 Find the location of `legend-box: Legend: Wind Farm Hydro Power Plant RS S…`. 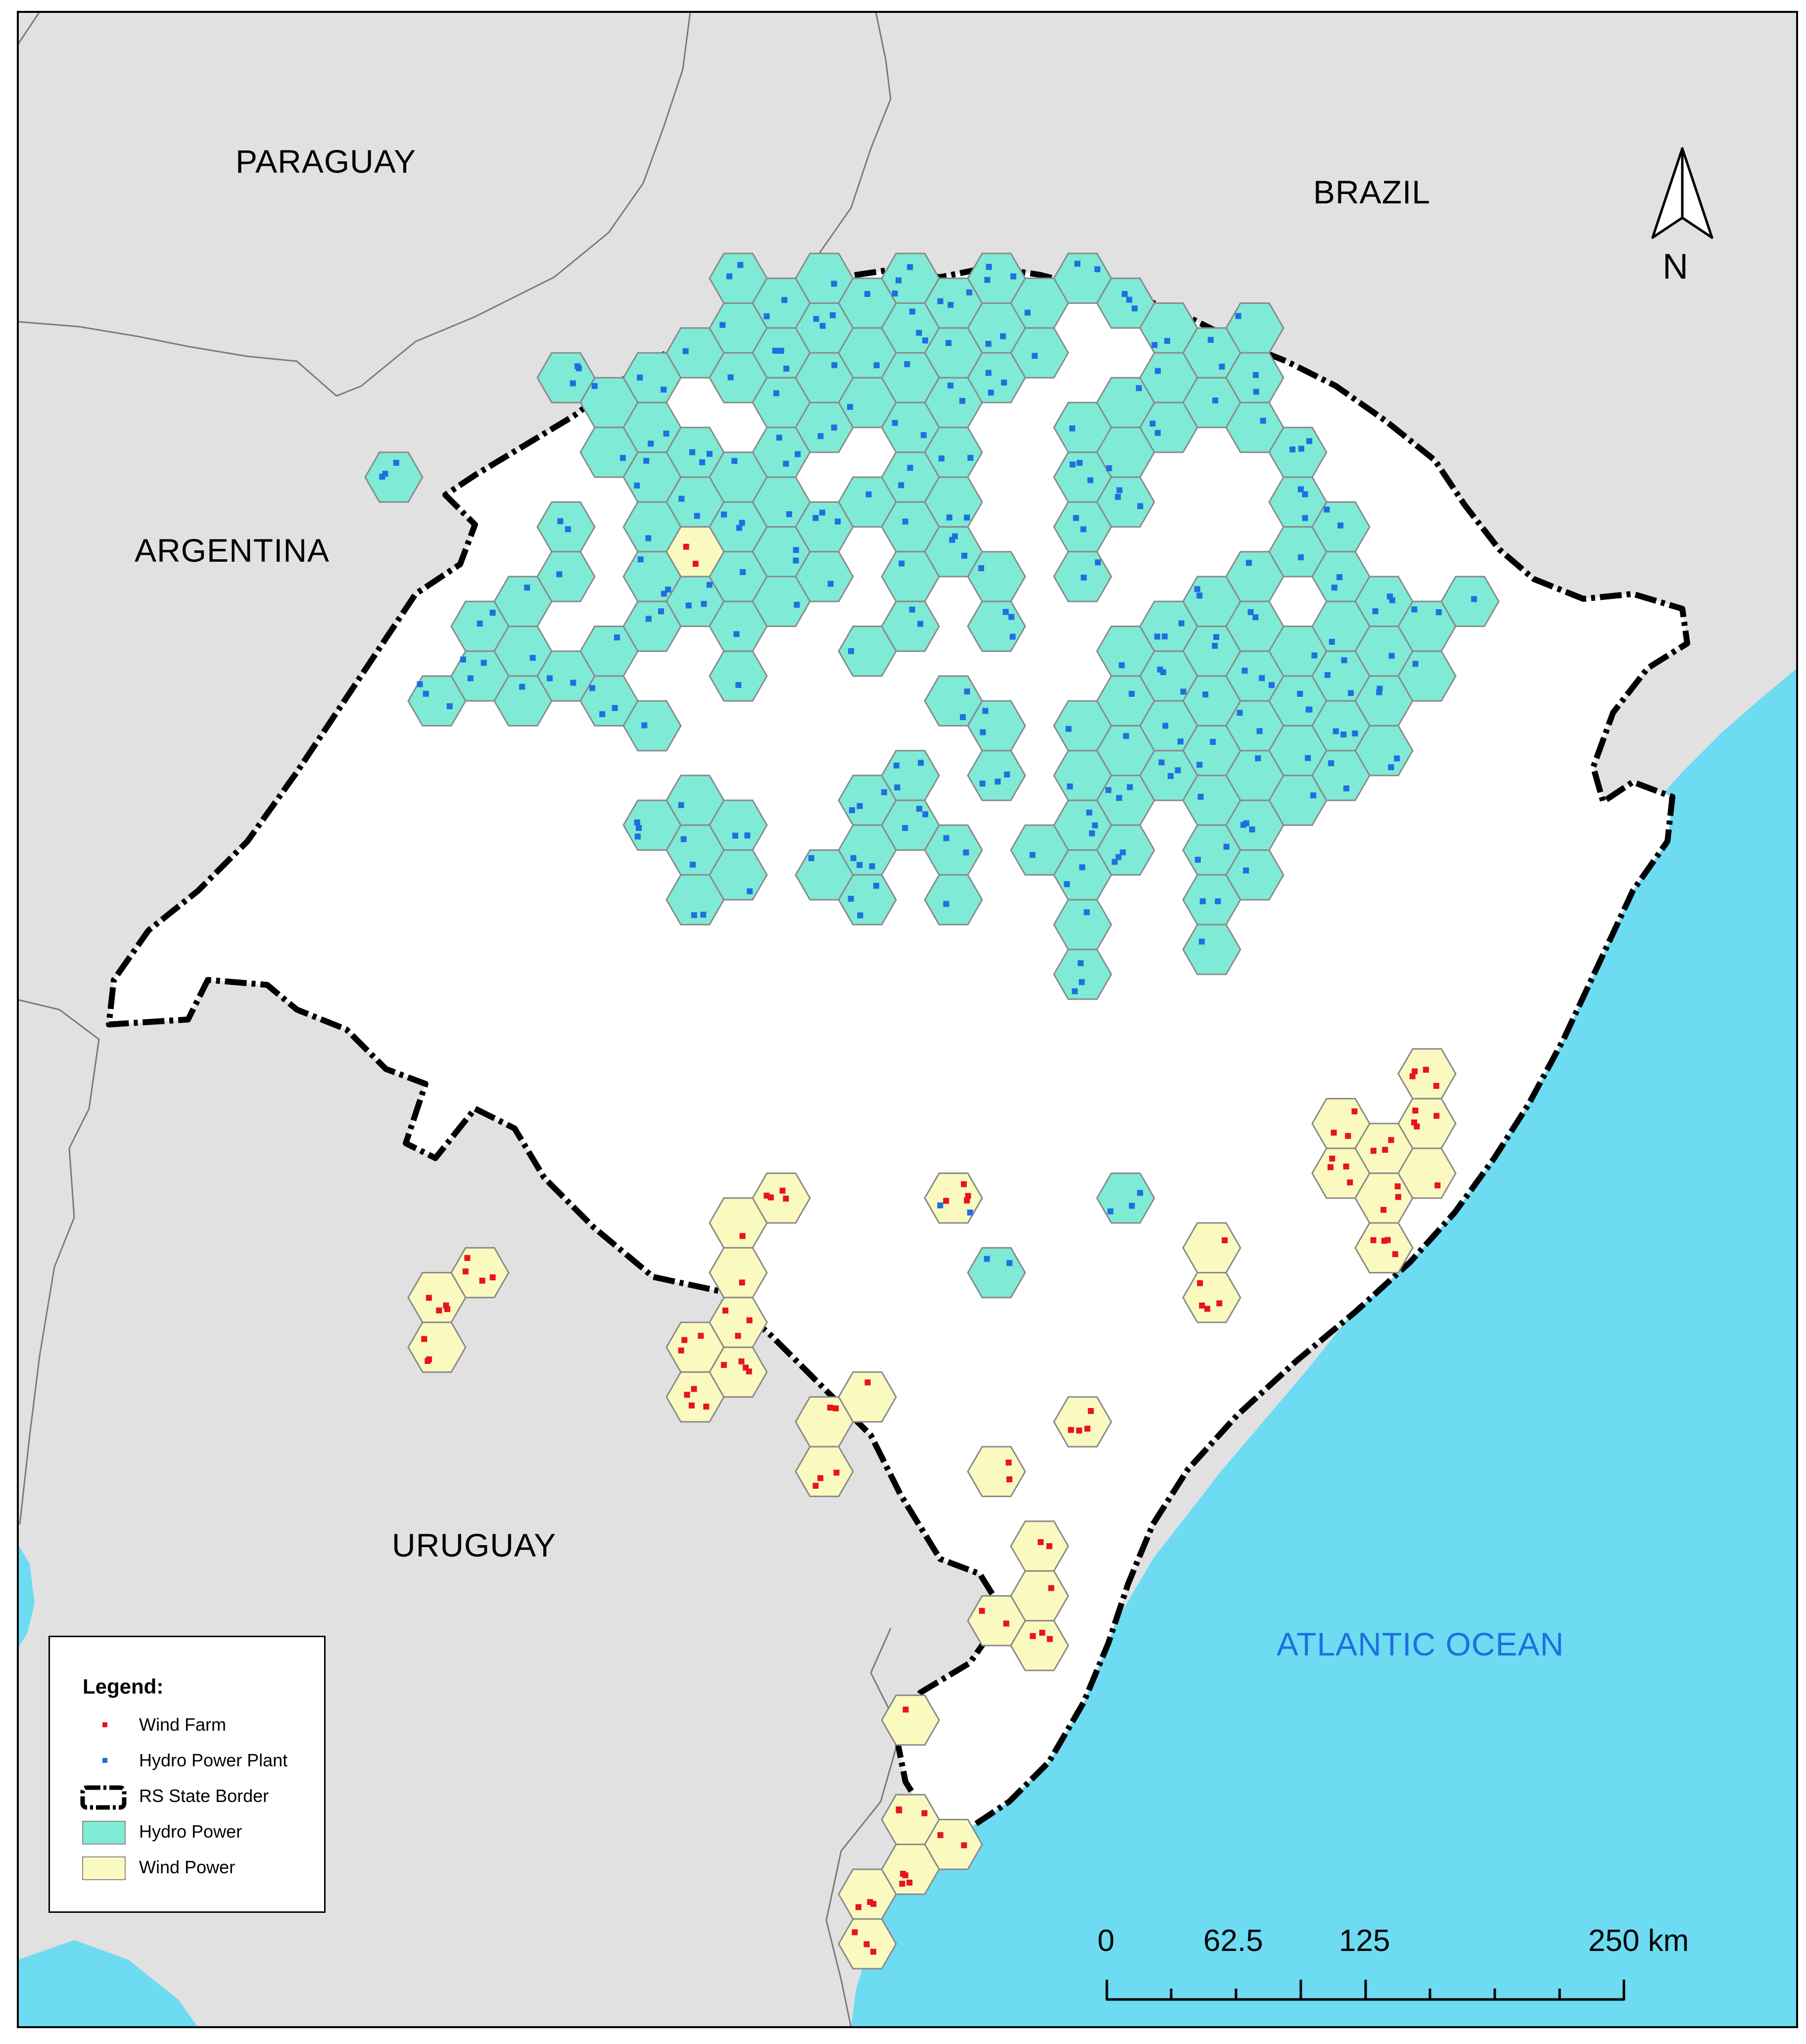

legend-box: Legend: Wind Farm Hydro Power Plant RS S… is located at coordinates (187, 1774).